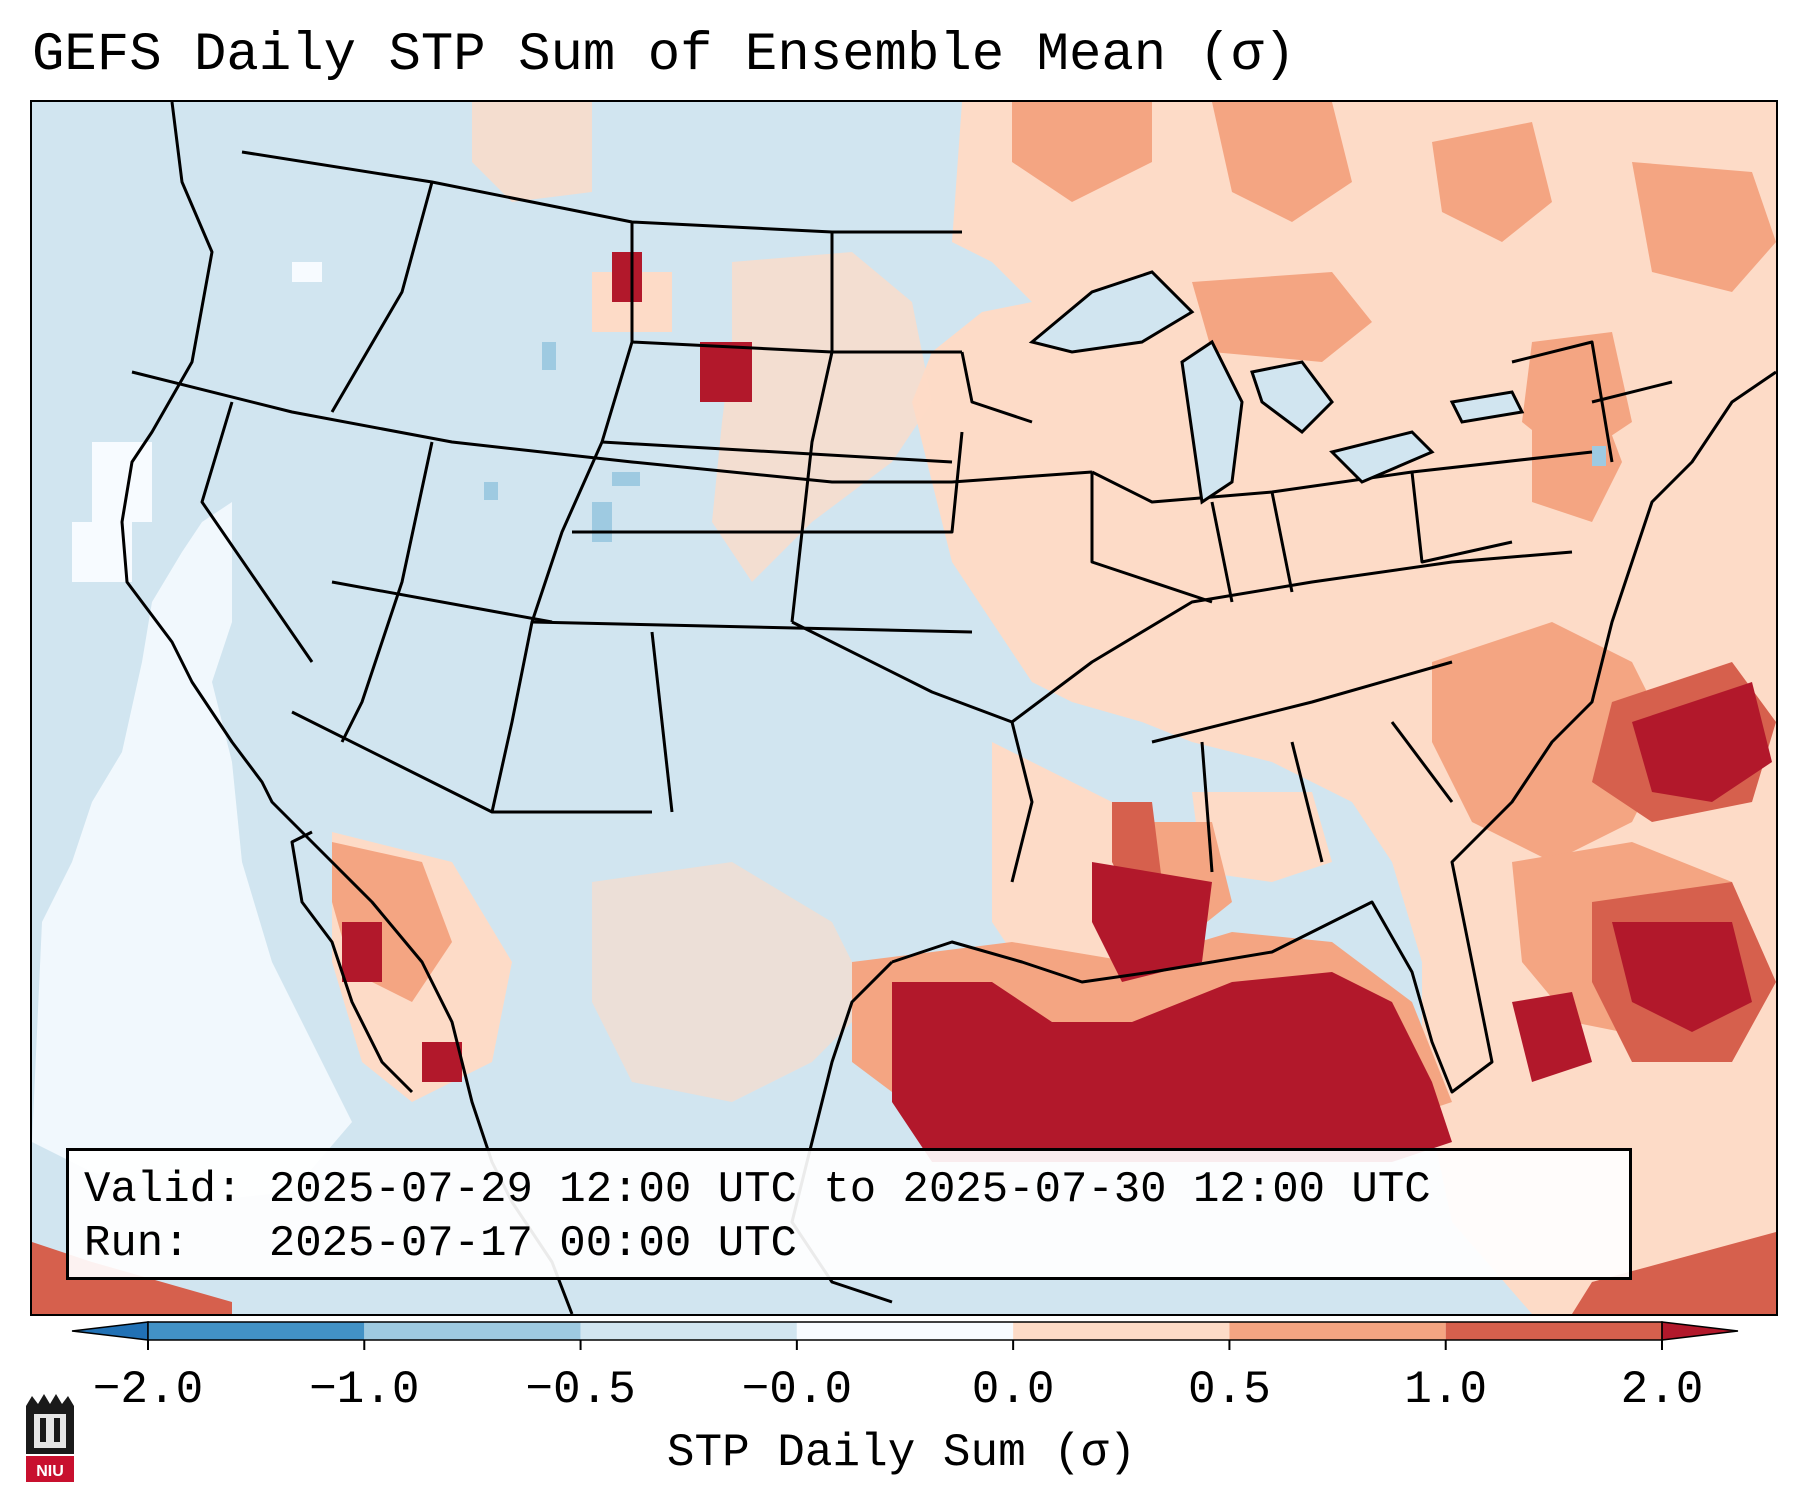 This screenshot has width=1803, height=1506. I want to click on colorbar-tick-label: −2.0, so click(148, 1390).